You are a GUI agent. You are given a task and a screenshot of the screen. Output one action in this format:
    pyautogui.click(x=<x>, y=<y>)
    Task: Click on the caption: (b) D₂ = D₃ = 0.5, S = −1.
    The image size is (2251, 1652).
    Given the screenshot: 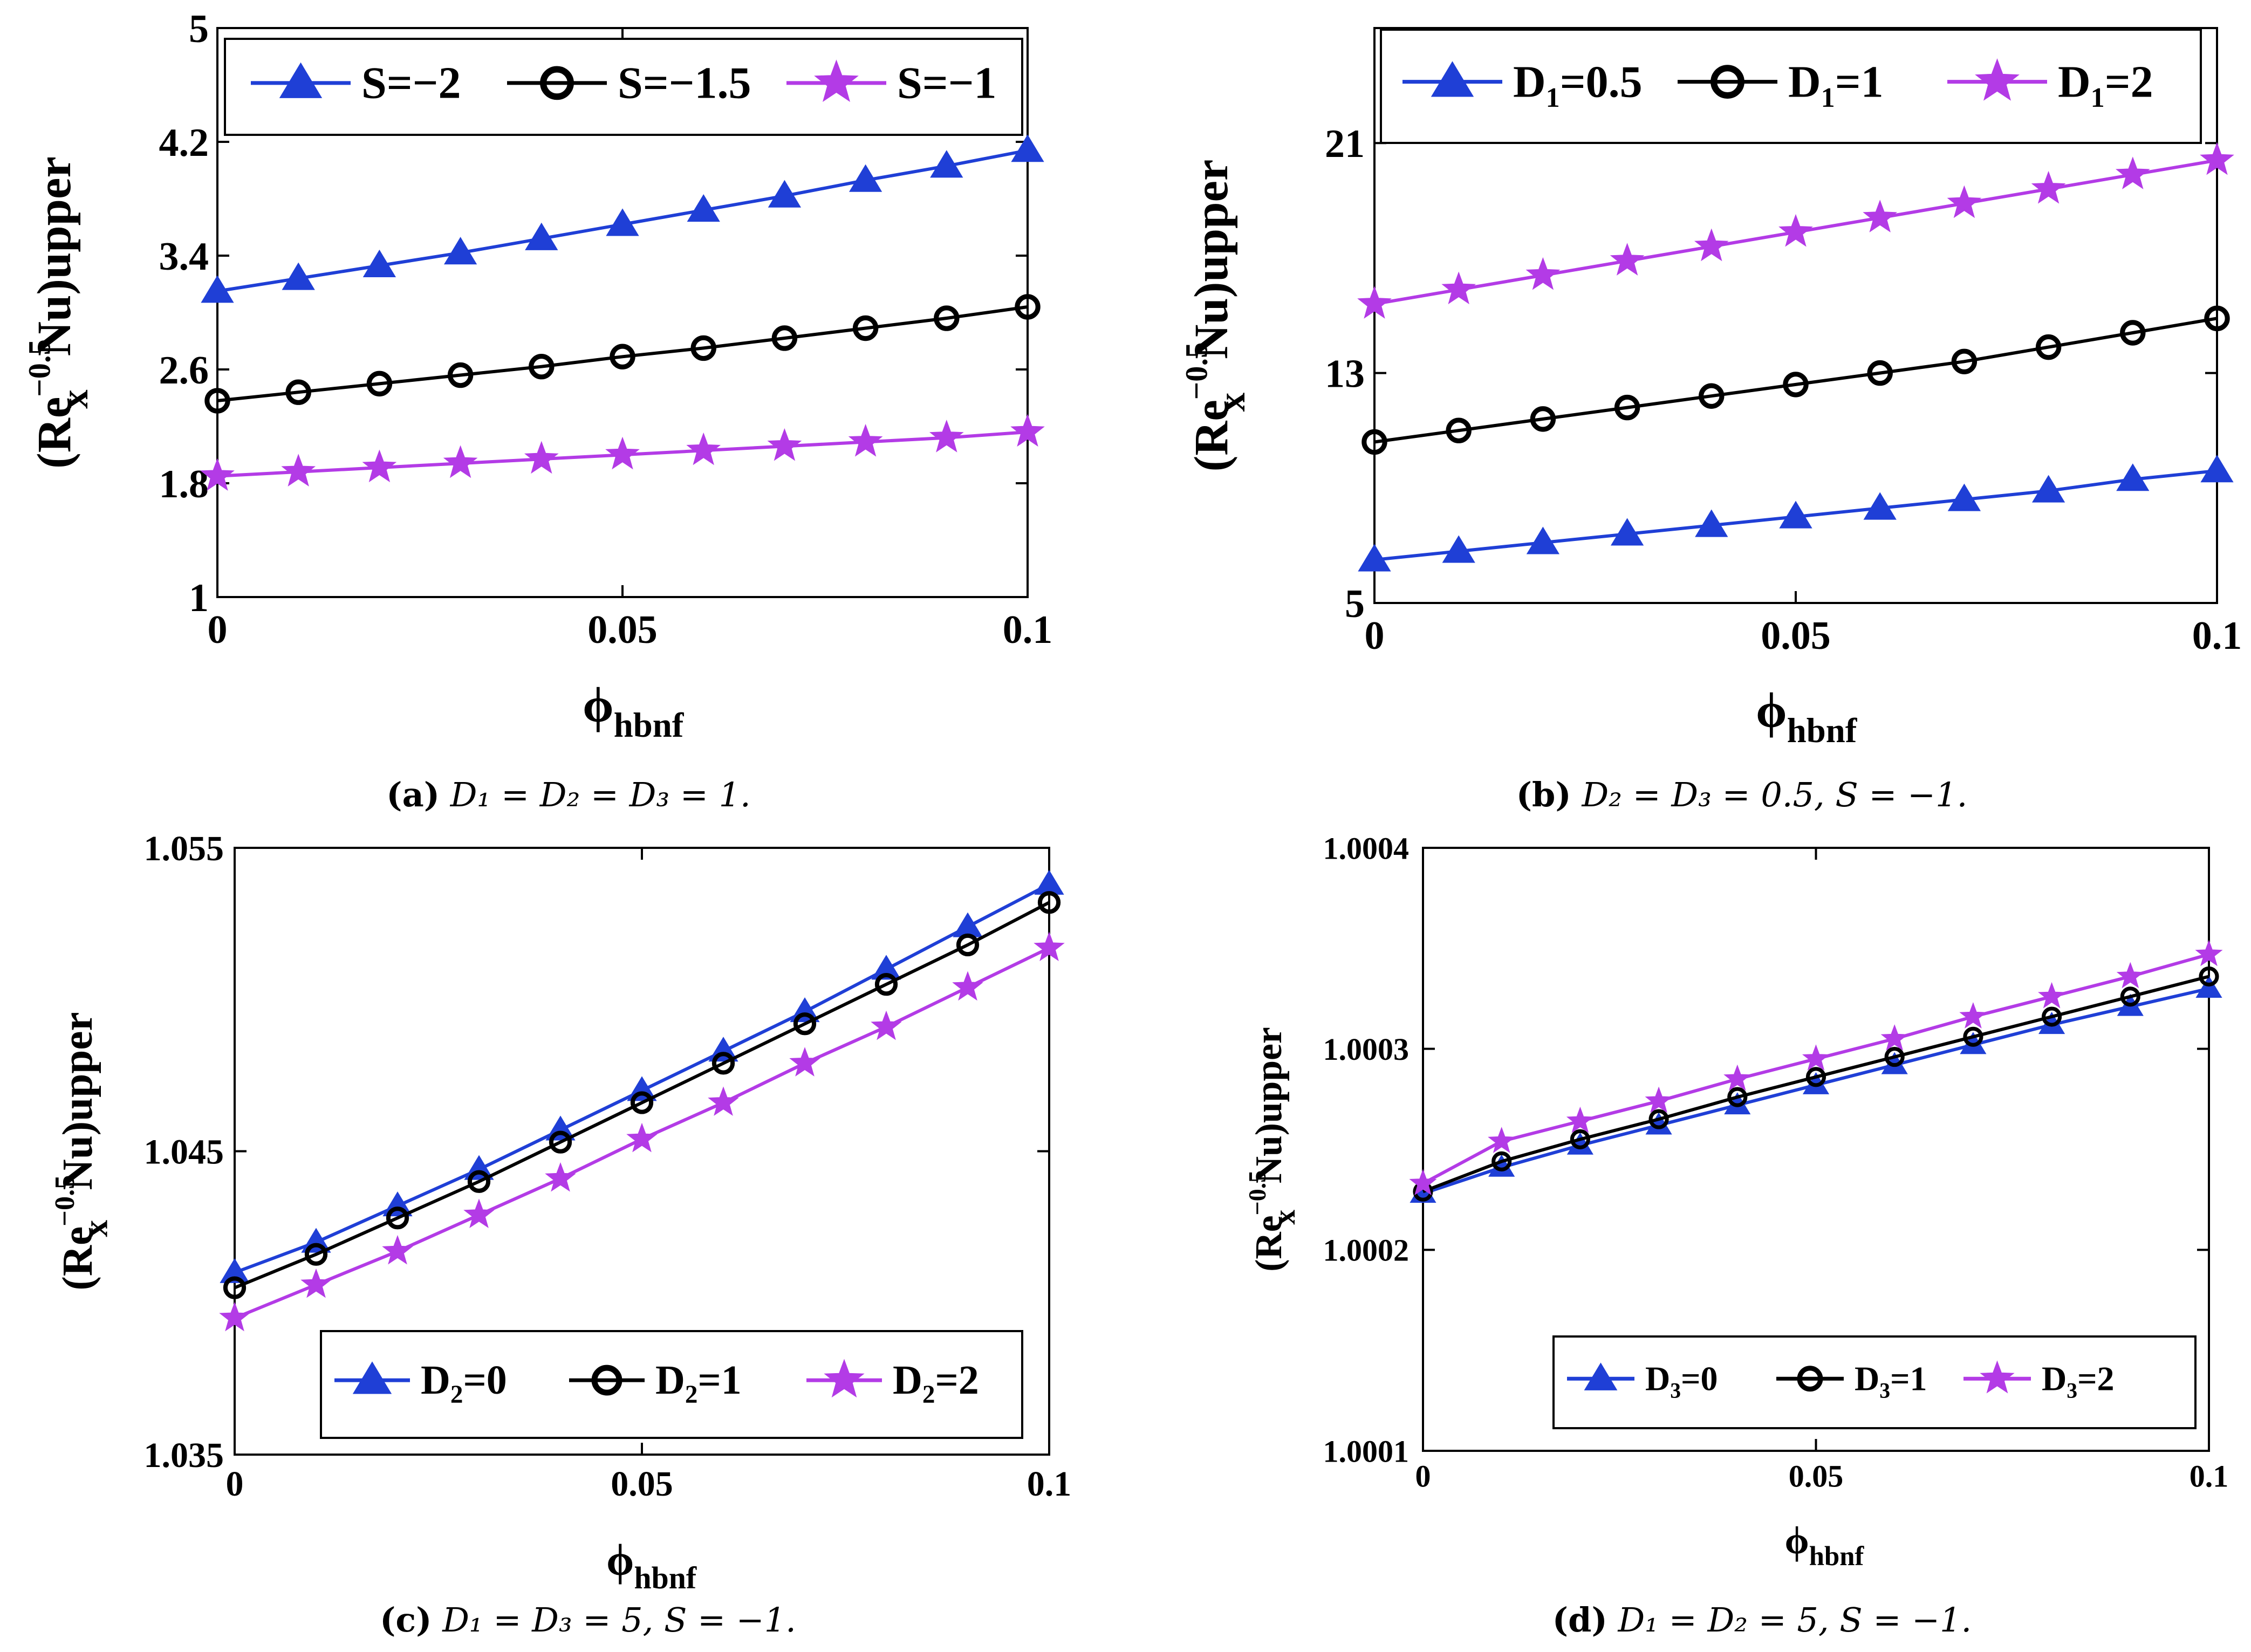 What is the action you would take?
    pyautogui.click(x=1742, y=794)
    